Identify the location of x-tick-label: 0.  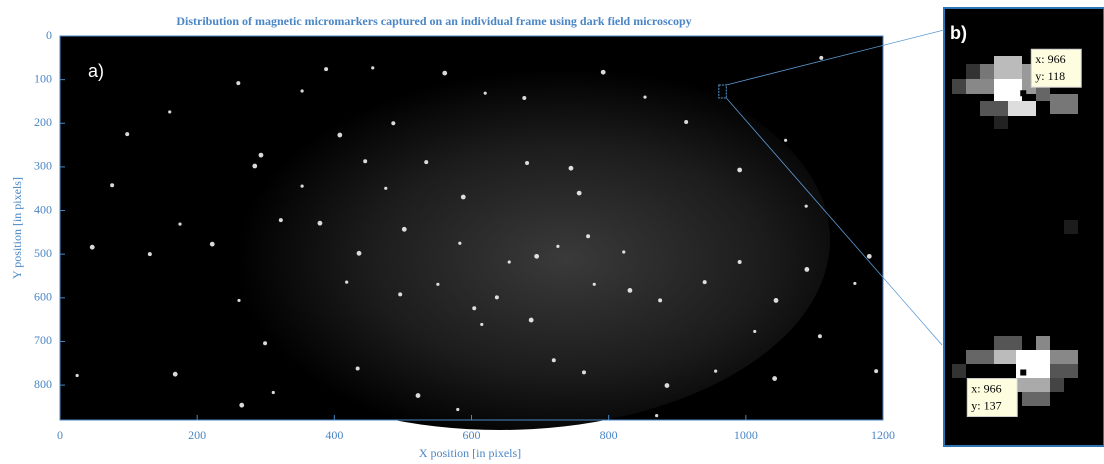
(60, 435).